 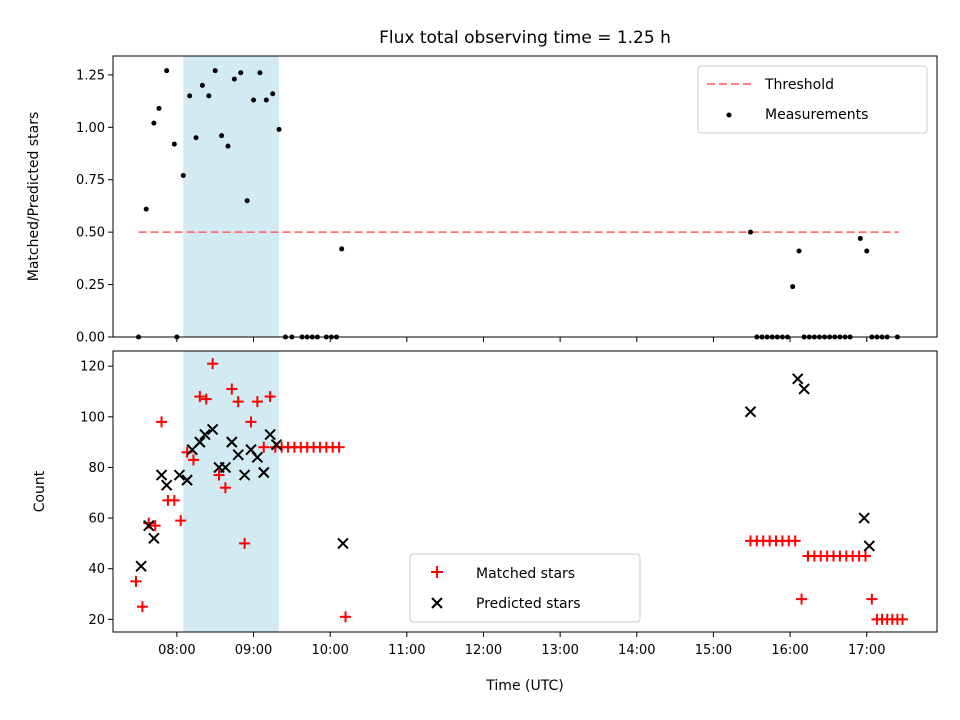 I want to click on x-tick-label: 12:00, so click(x=483, y=650).